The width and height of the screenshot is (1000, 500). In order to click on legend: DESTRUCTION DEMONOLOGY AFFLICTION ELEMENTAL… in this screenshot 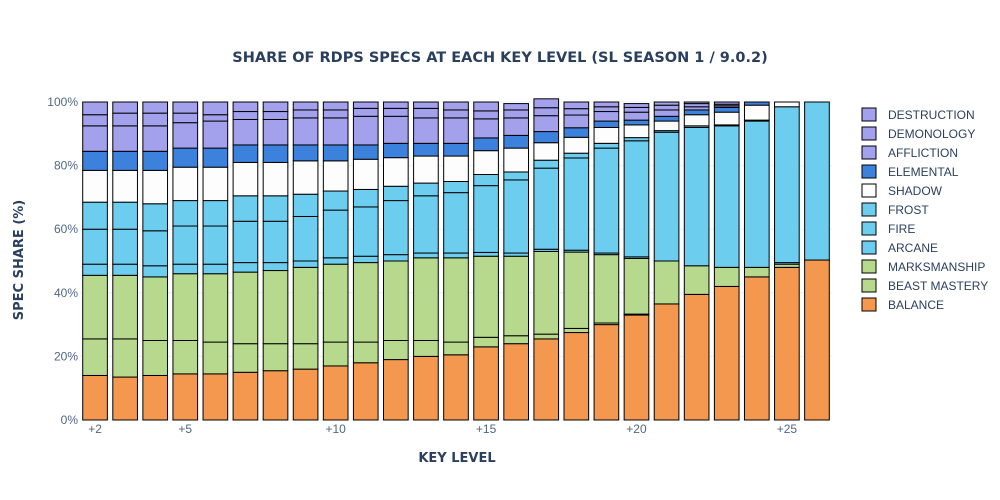, I will do `click(924, 209)`.